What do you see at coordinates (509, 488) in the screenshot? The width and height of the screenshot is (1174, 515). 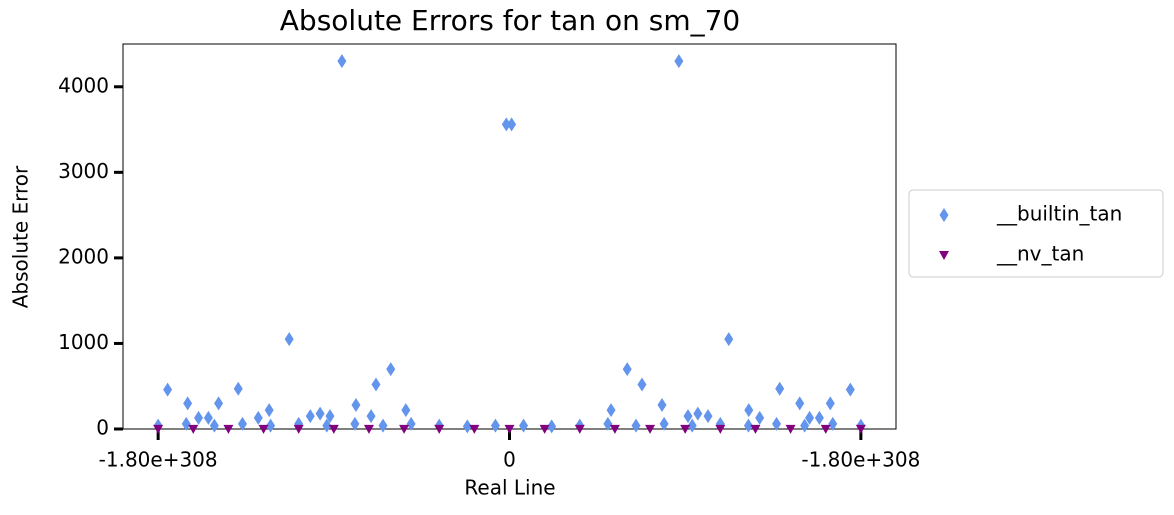 I see `x-axis-label: Real Line` at bounding box center [509, 488].